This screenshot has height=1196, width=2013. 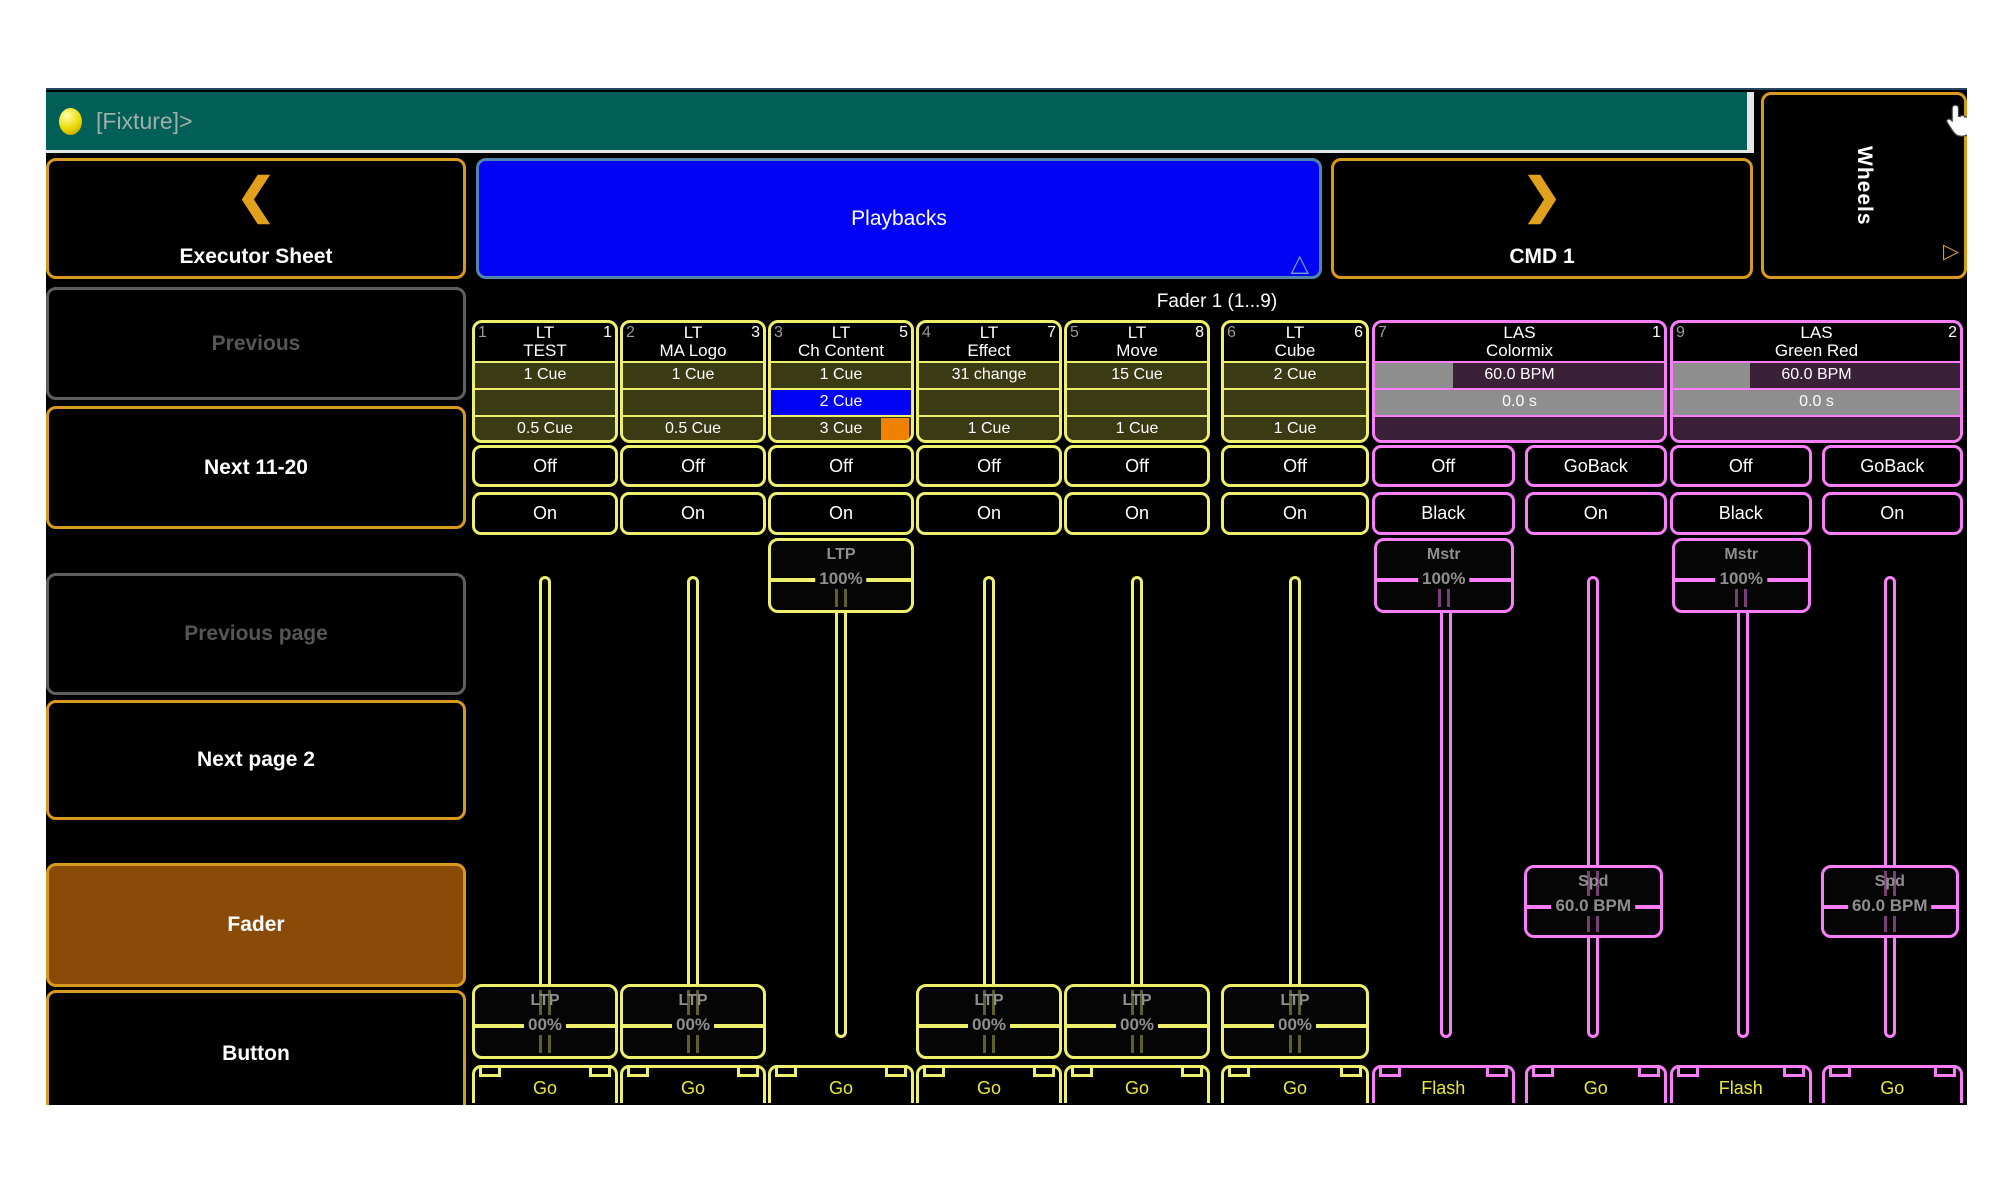 What do you see at coordinates (545, 381) in the screenshot?
I see `executor-cue-display: 1 LT TEST 1 1 Cue 0.5 Cue` at bounding box center [545, 381].